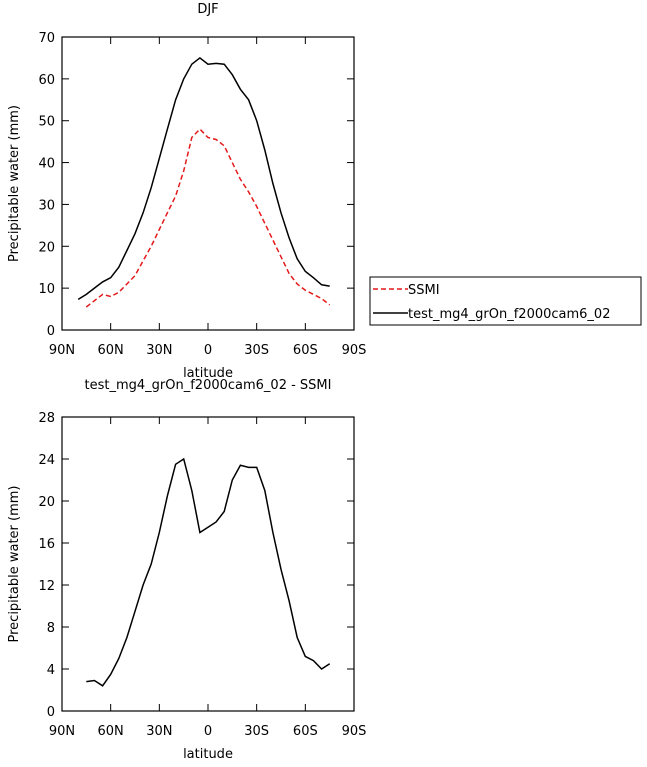 Image resolution: width=647 pixels, height=767 pixels. Describe the element at coordinates (46, 544) in the screenshot. I see `y-tick-label: 16` at that location.